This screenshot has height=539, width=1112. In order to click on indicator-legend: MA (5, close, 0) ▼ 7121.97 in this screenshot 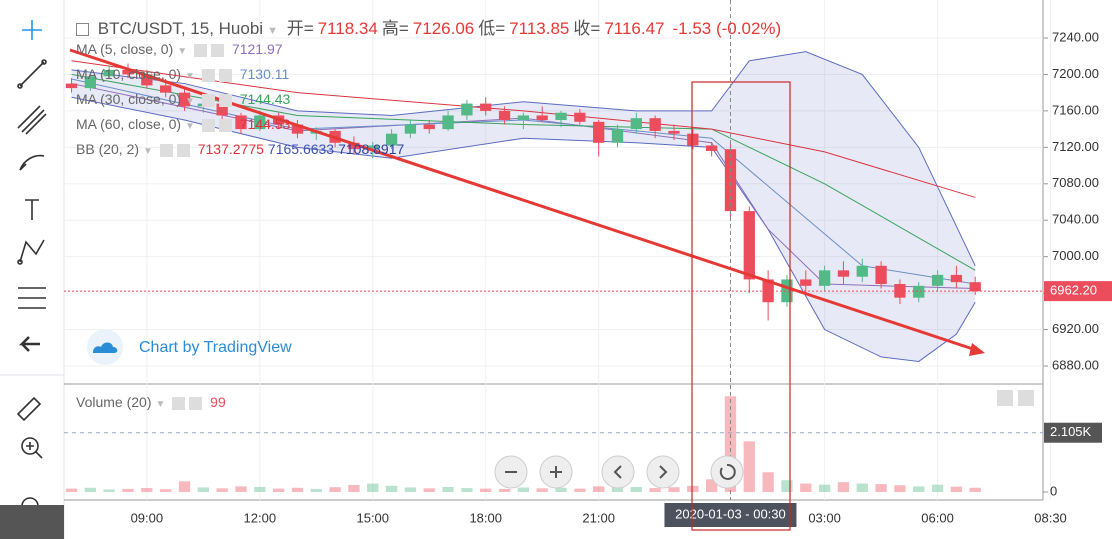, I will do `click(181, 49)`.